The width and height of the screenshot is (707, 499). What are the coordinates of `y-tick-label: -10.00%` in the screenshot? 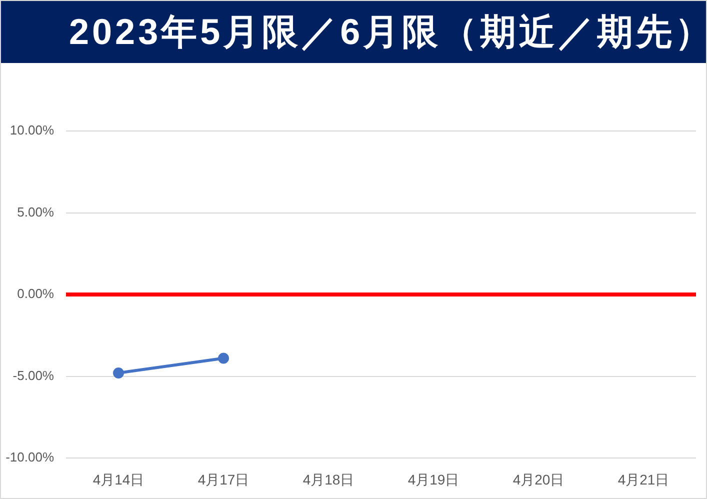 It's located at (30, 457).